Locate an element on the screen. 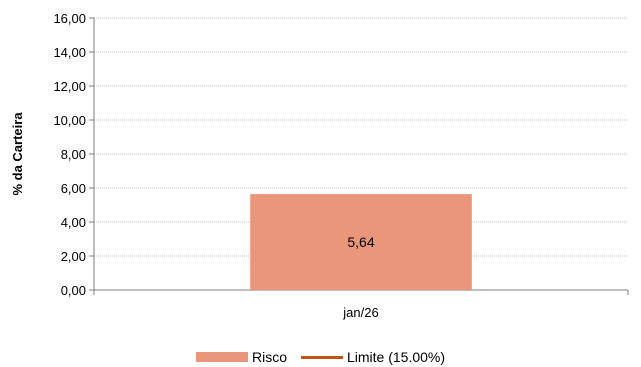 The height and width of the screenshot is (367, 641). x-tick-labels: jan/26 is located at coordinates (360, 312).